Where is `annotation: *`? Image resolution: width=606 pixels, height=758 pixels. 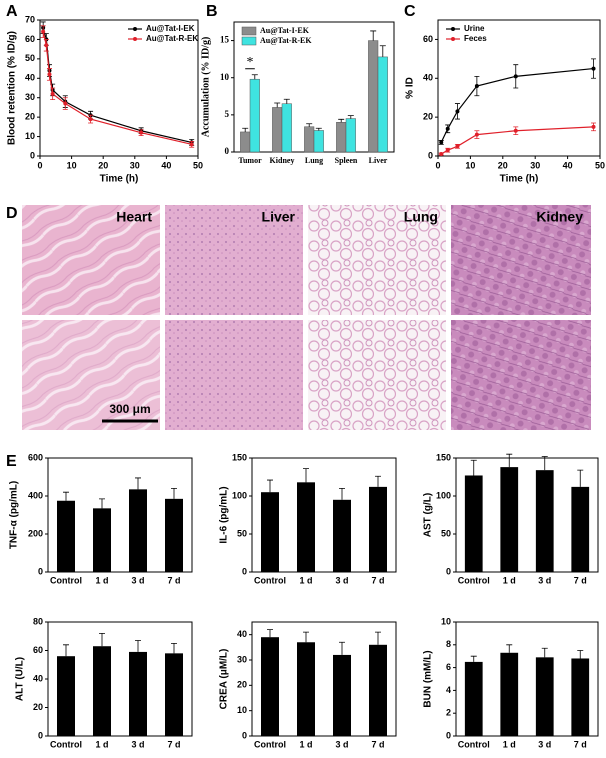
annotation: * is located at coordinates (250, 62).